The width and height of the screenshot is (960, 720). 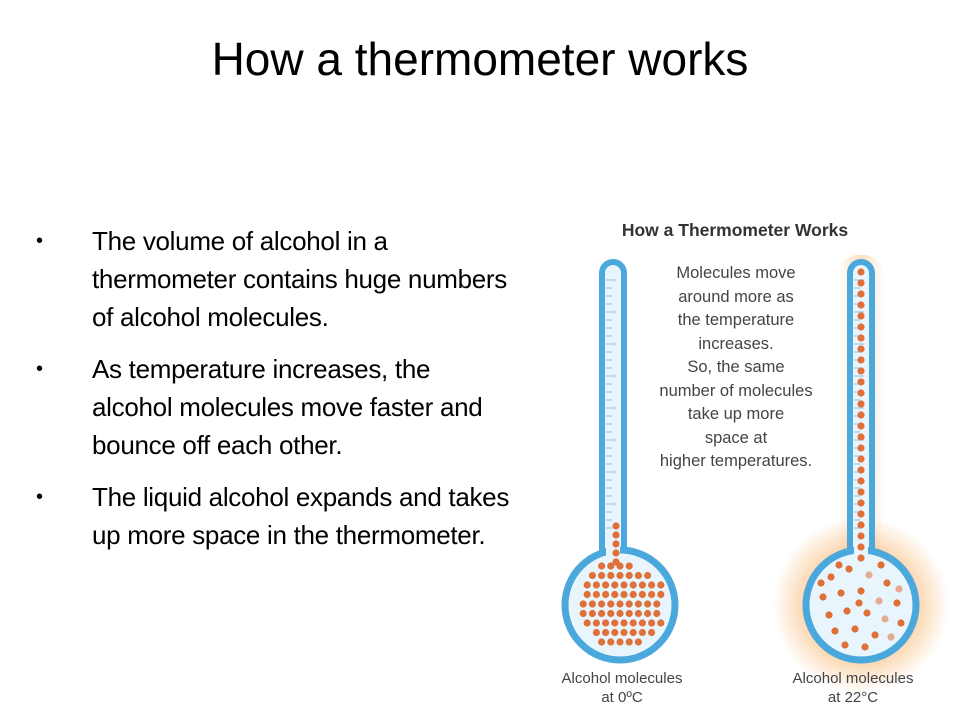 I want to click on thermometer-warm, so click(x=861, y=461).